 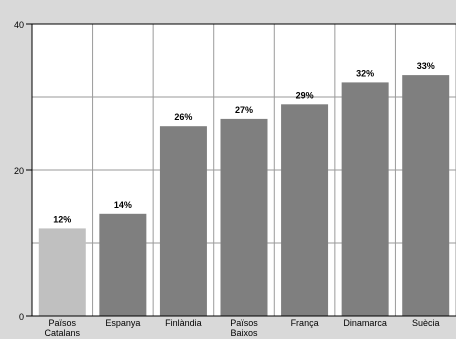 What do you see at coordinates (123, 205) in the screenshot?
I see `bar-value-label: 14%` at bounding box center [123, 205].